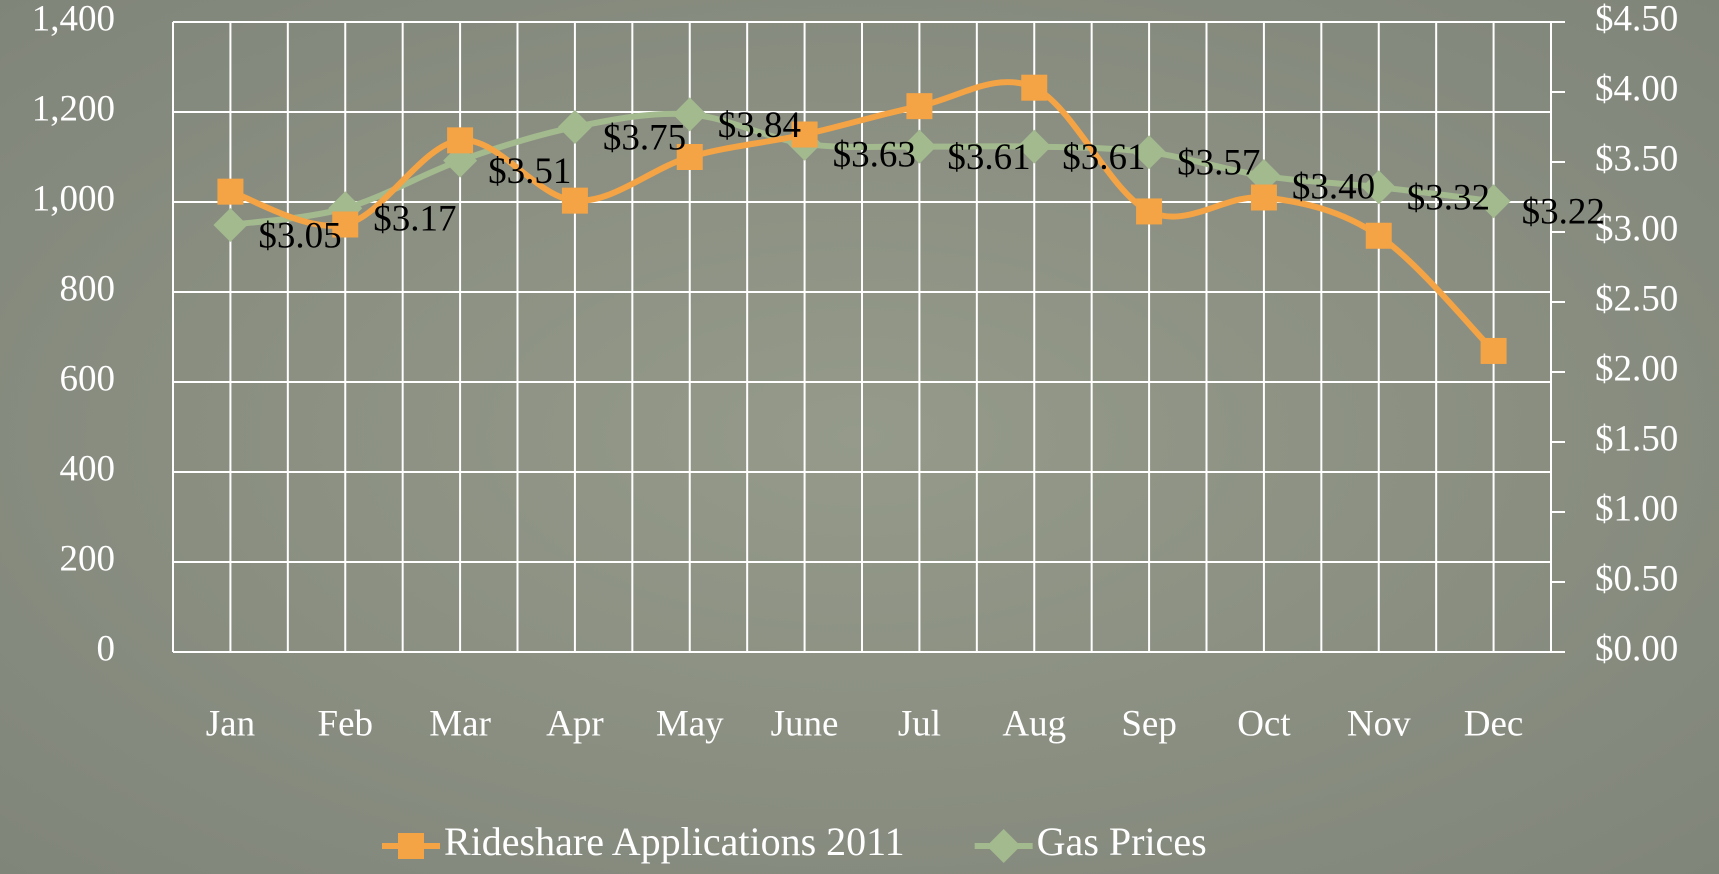 The width and height of the screenshot is (1719, 874). What do you see at coordinates (1636, 578) in the screenshot?
I see `y2-tick-label: $0.50` at bounding box center [1636, 578].